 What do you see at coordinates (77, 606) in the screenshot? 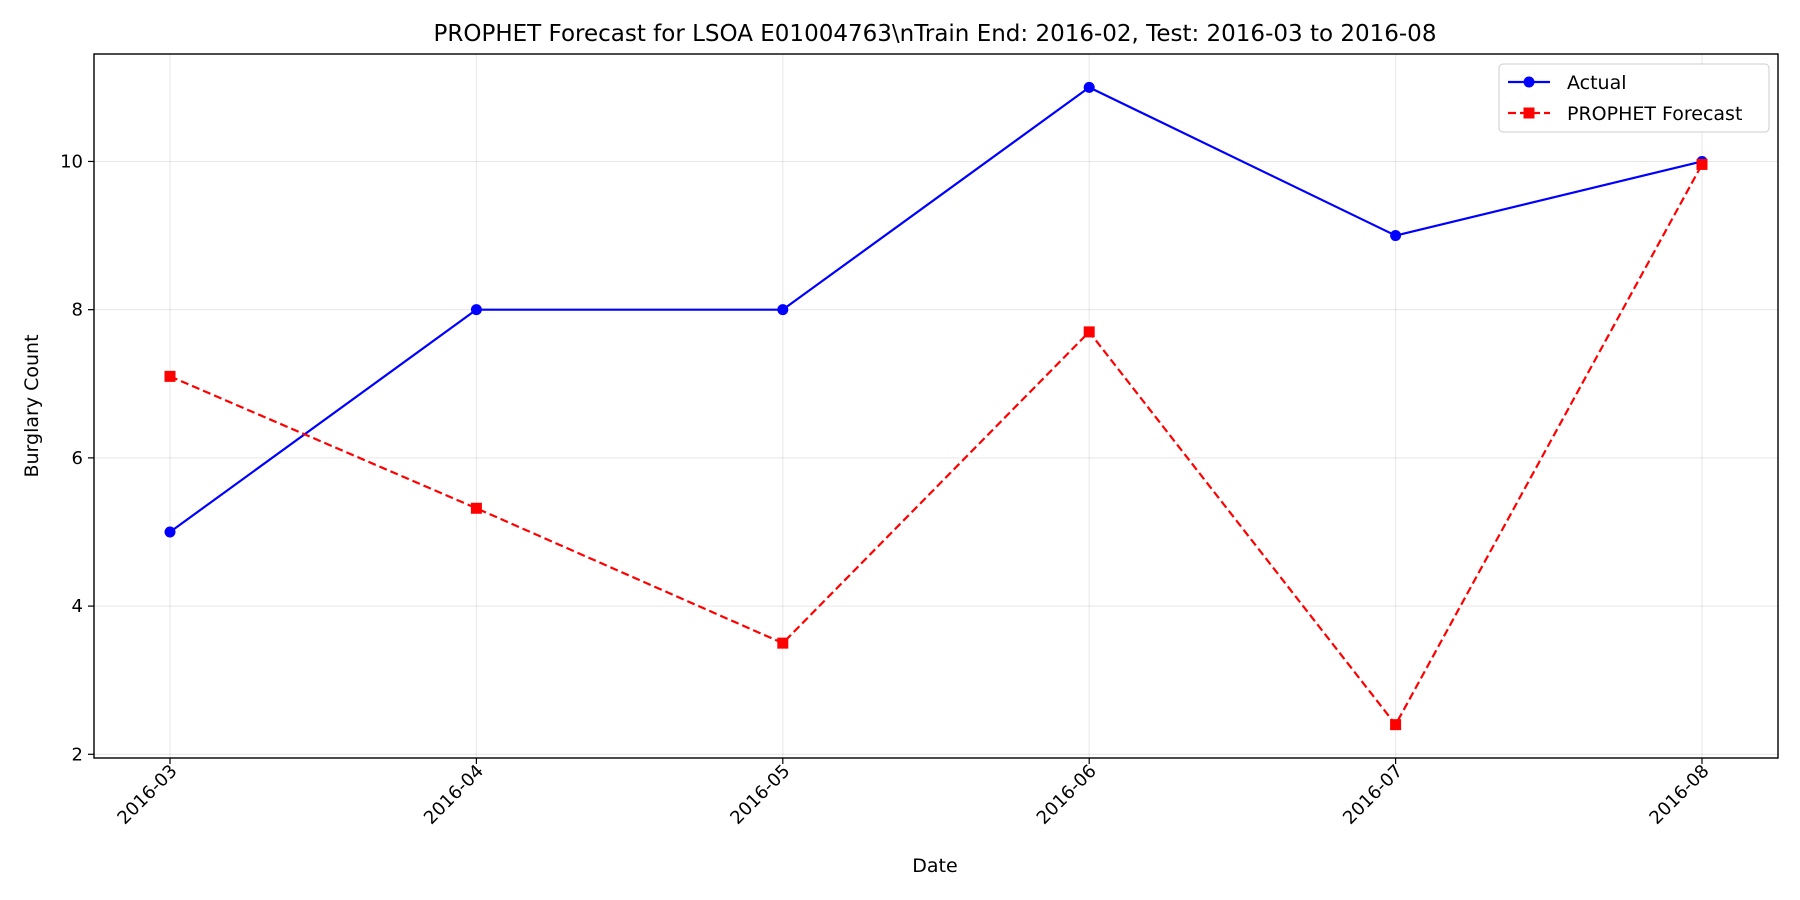
I see `y-tick-label: 4` at bounding box center [77, 606].